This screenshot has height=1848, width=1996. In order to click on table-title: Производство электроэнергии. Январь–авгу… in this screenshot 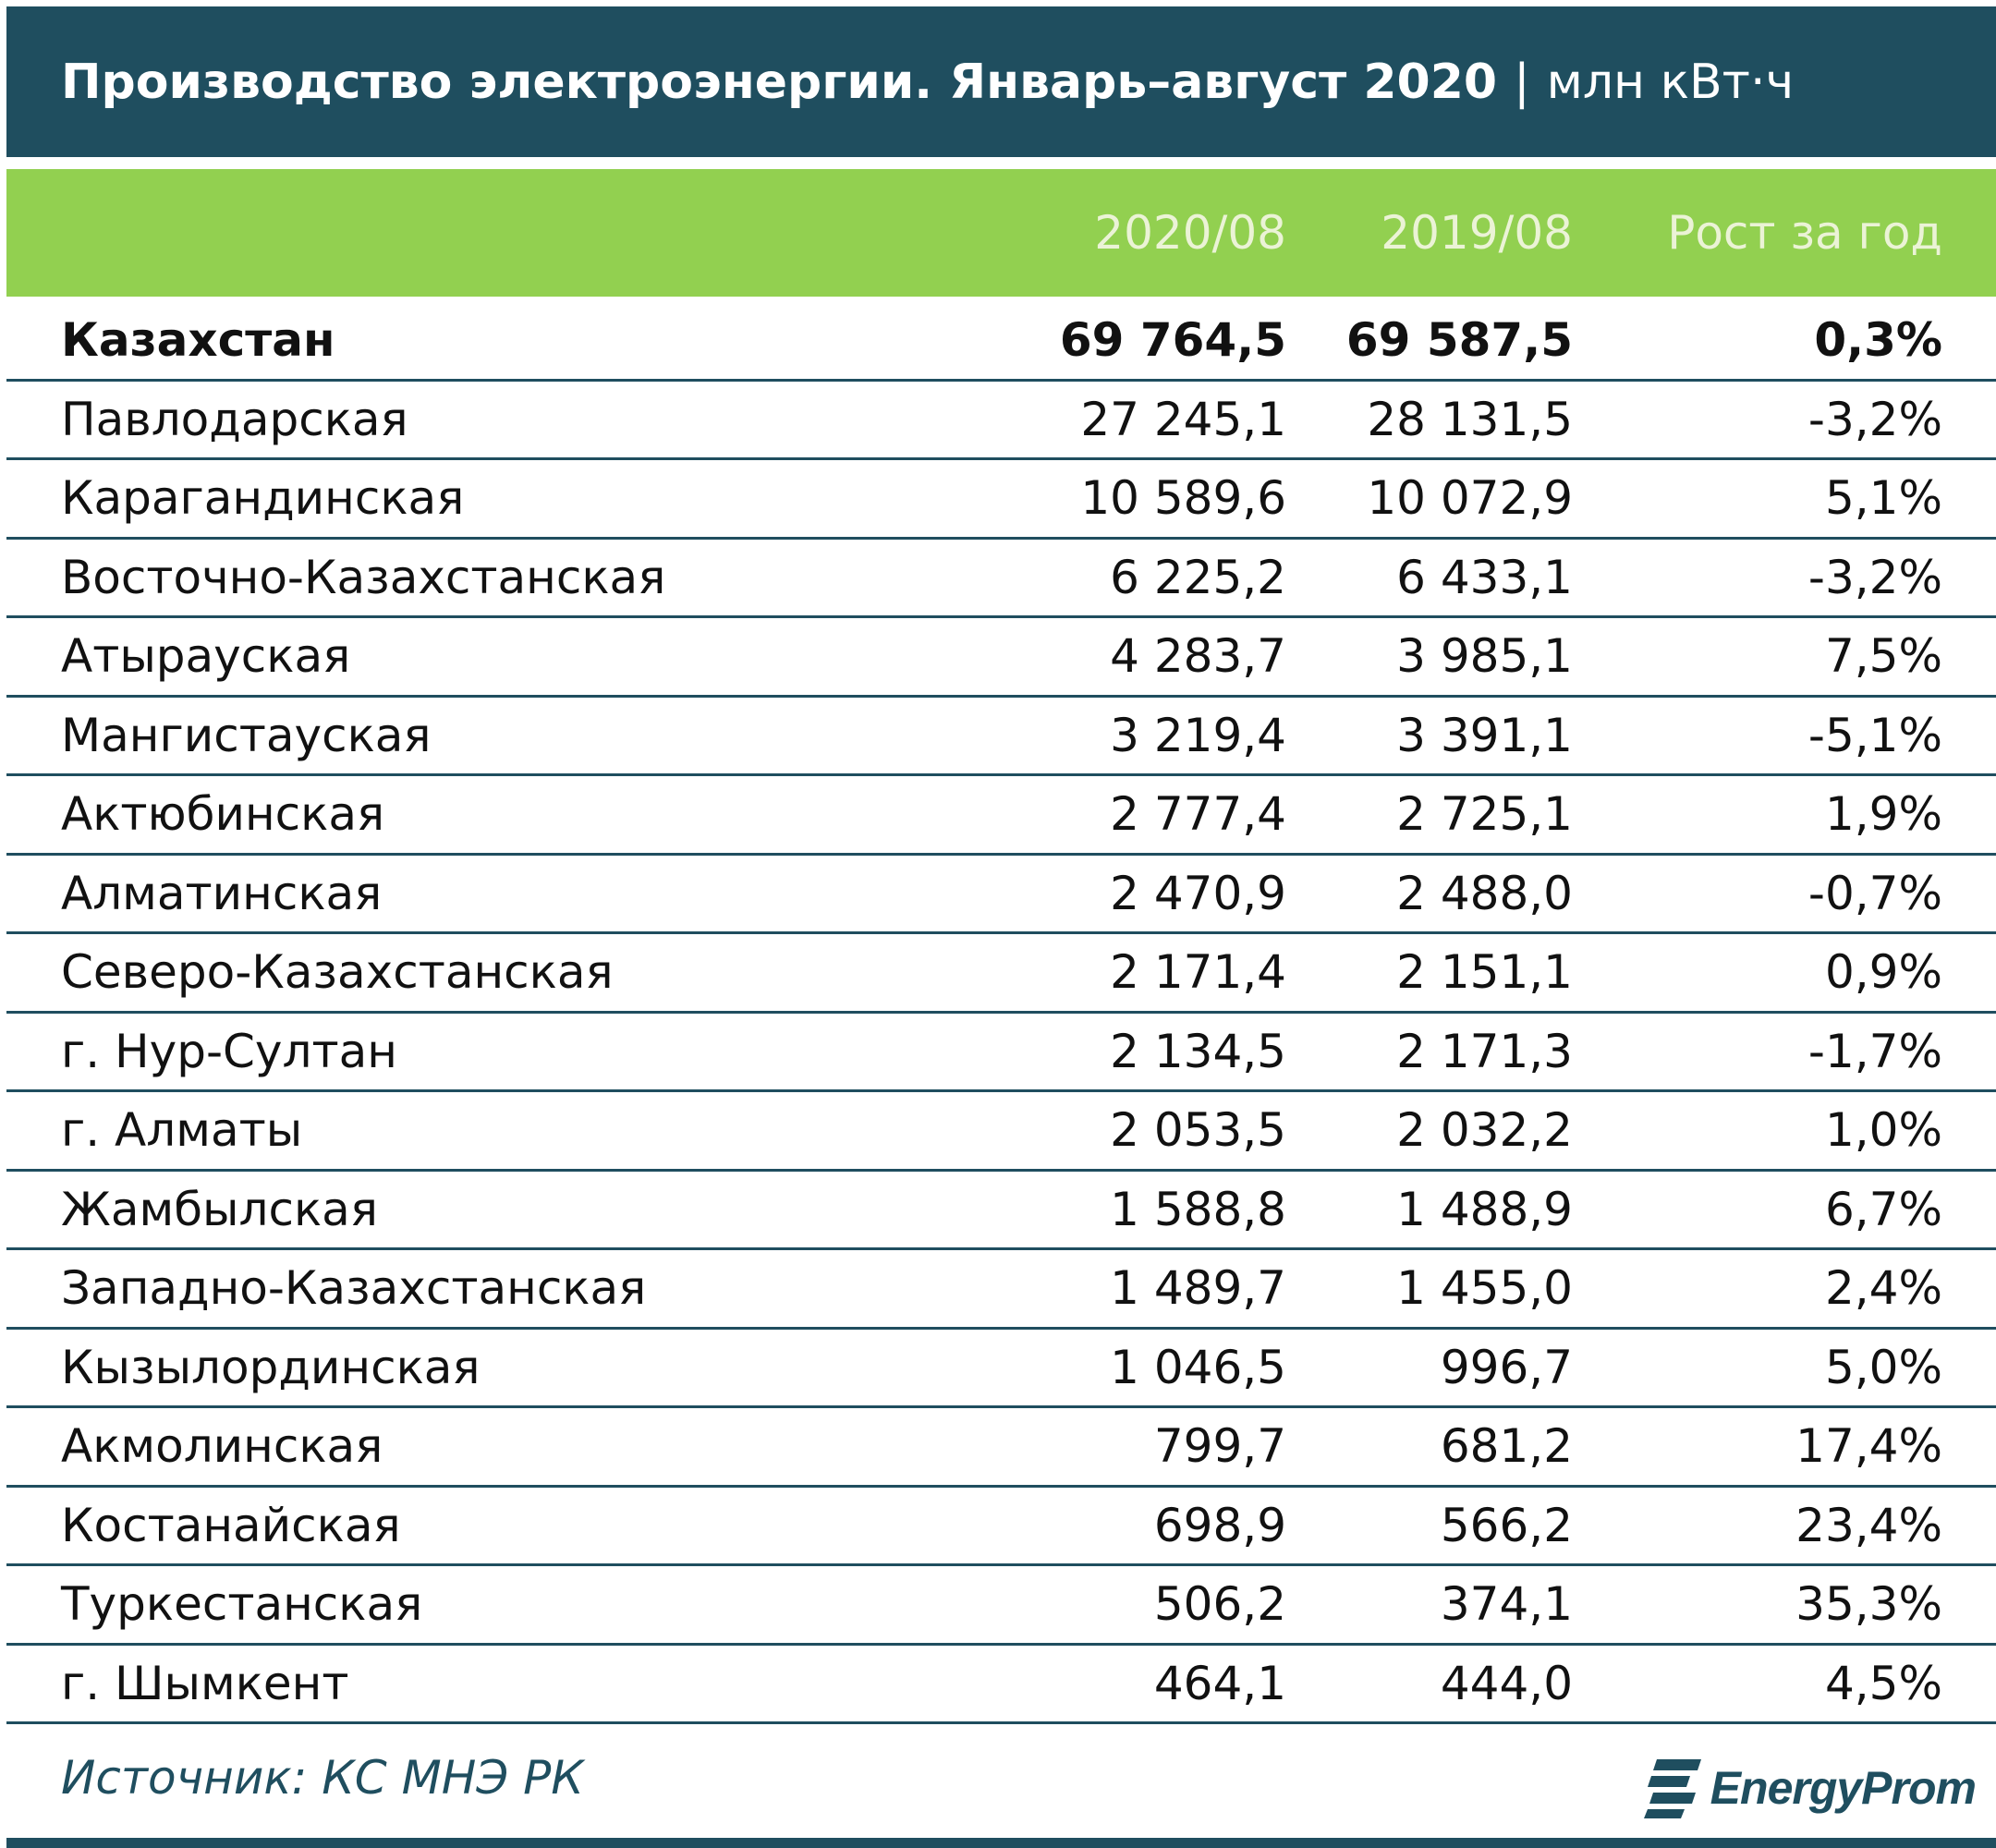, I will do `click(779, 82)`.